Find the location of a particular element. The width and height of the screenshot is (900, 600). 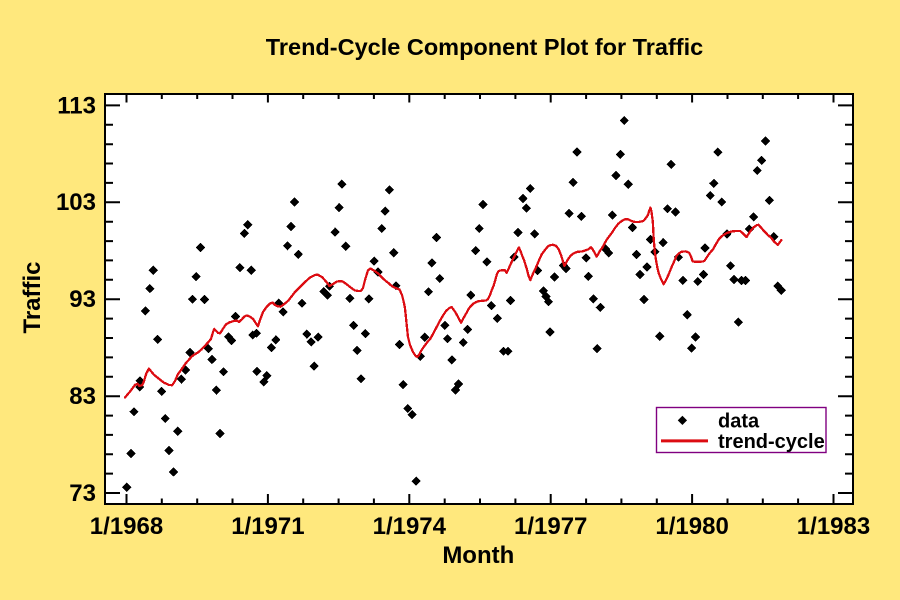

svg-text: 93 is located at coordinates (82, 299).